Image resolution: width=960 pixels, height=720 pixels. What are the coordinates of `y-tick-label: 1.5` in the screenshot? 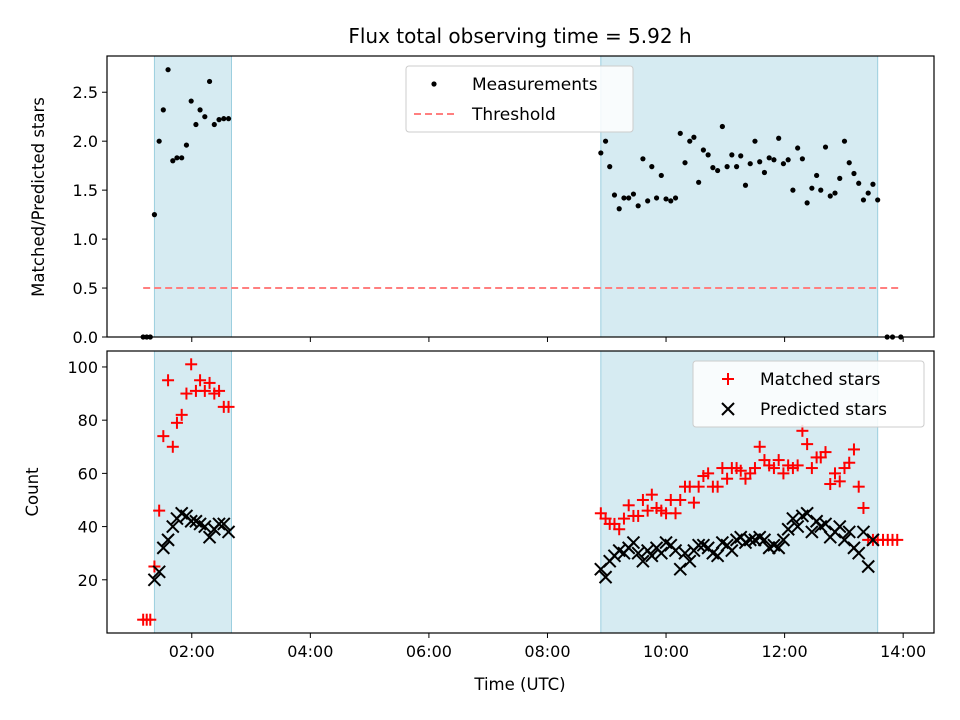 It's located at (85, 190).